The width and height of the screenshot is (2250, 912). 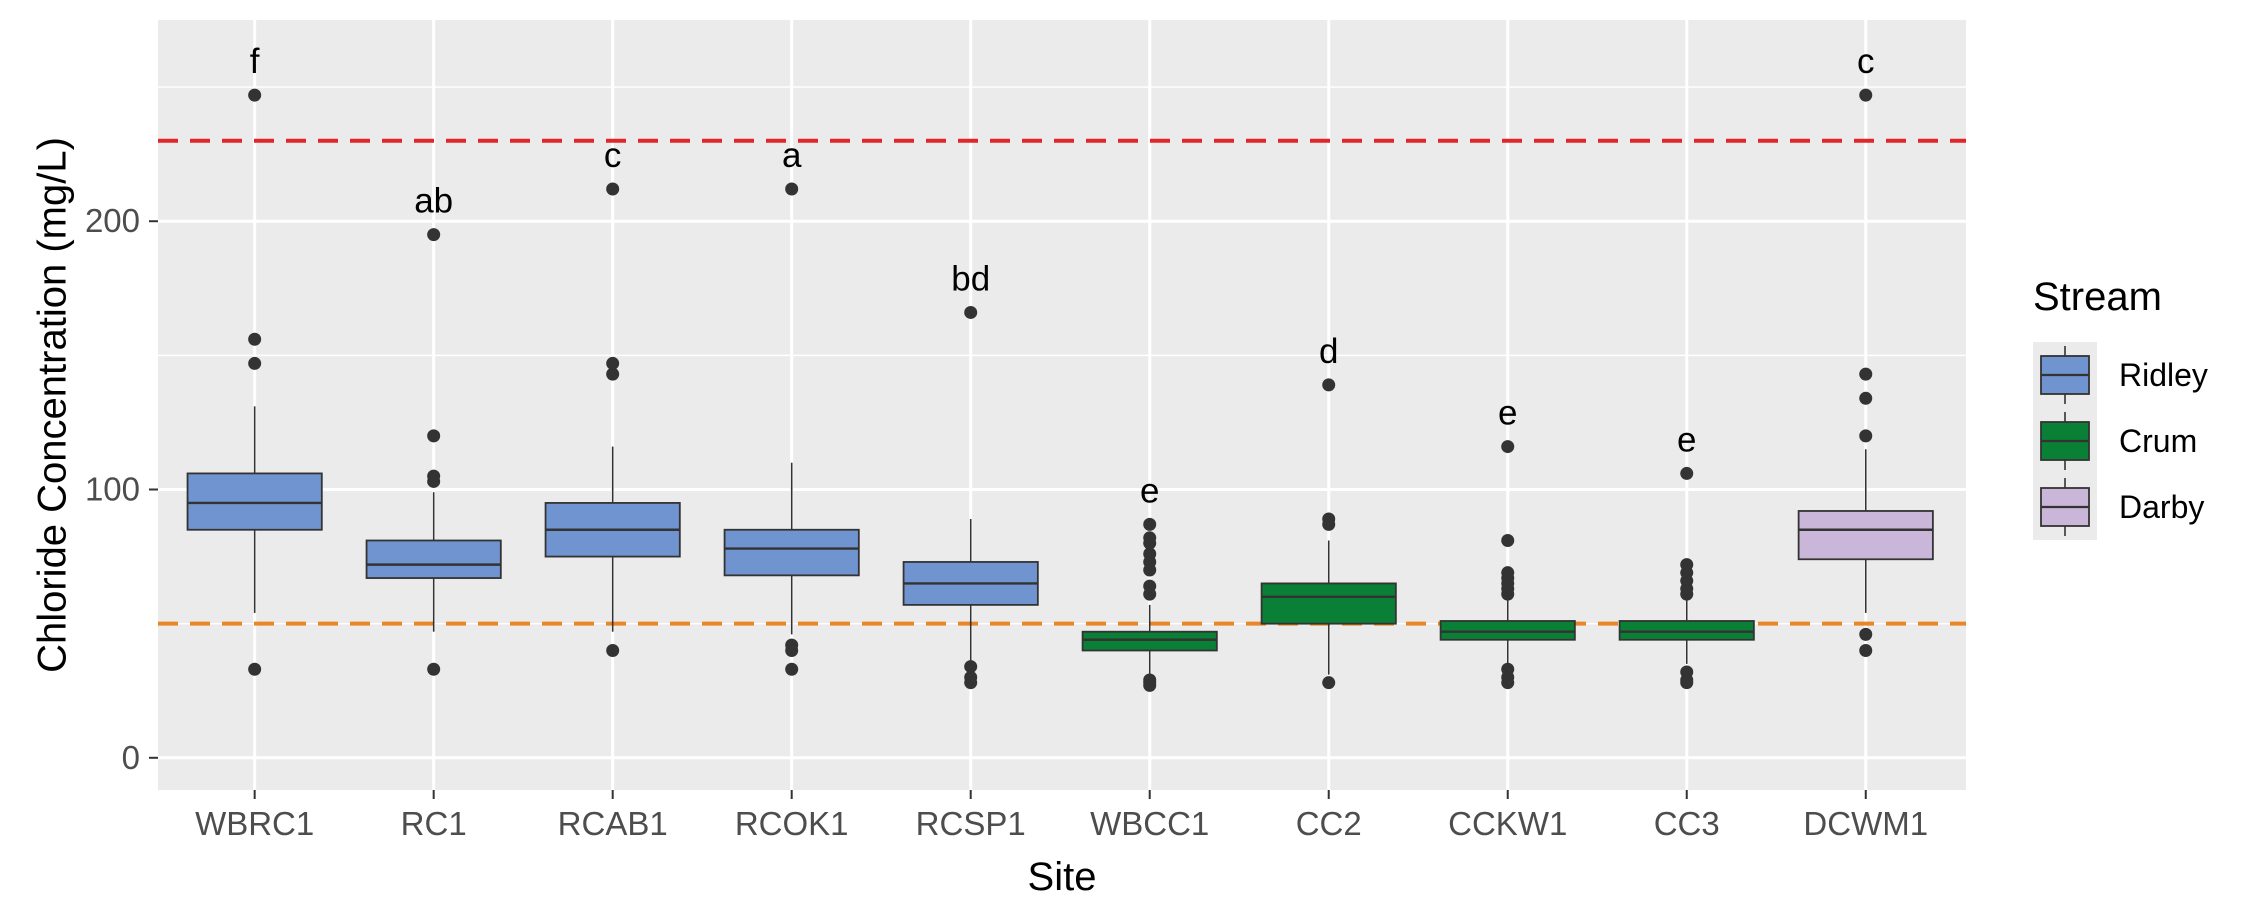 I want to click on legend: Stream Ridley Crum Darby, so click(x=2120, y=407).